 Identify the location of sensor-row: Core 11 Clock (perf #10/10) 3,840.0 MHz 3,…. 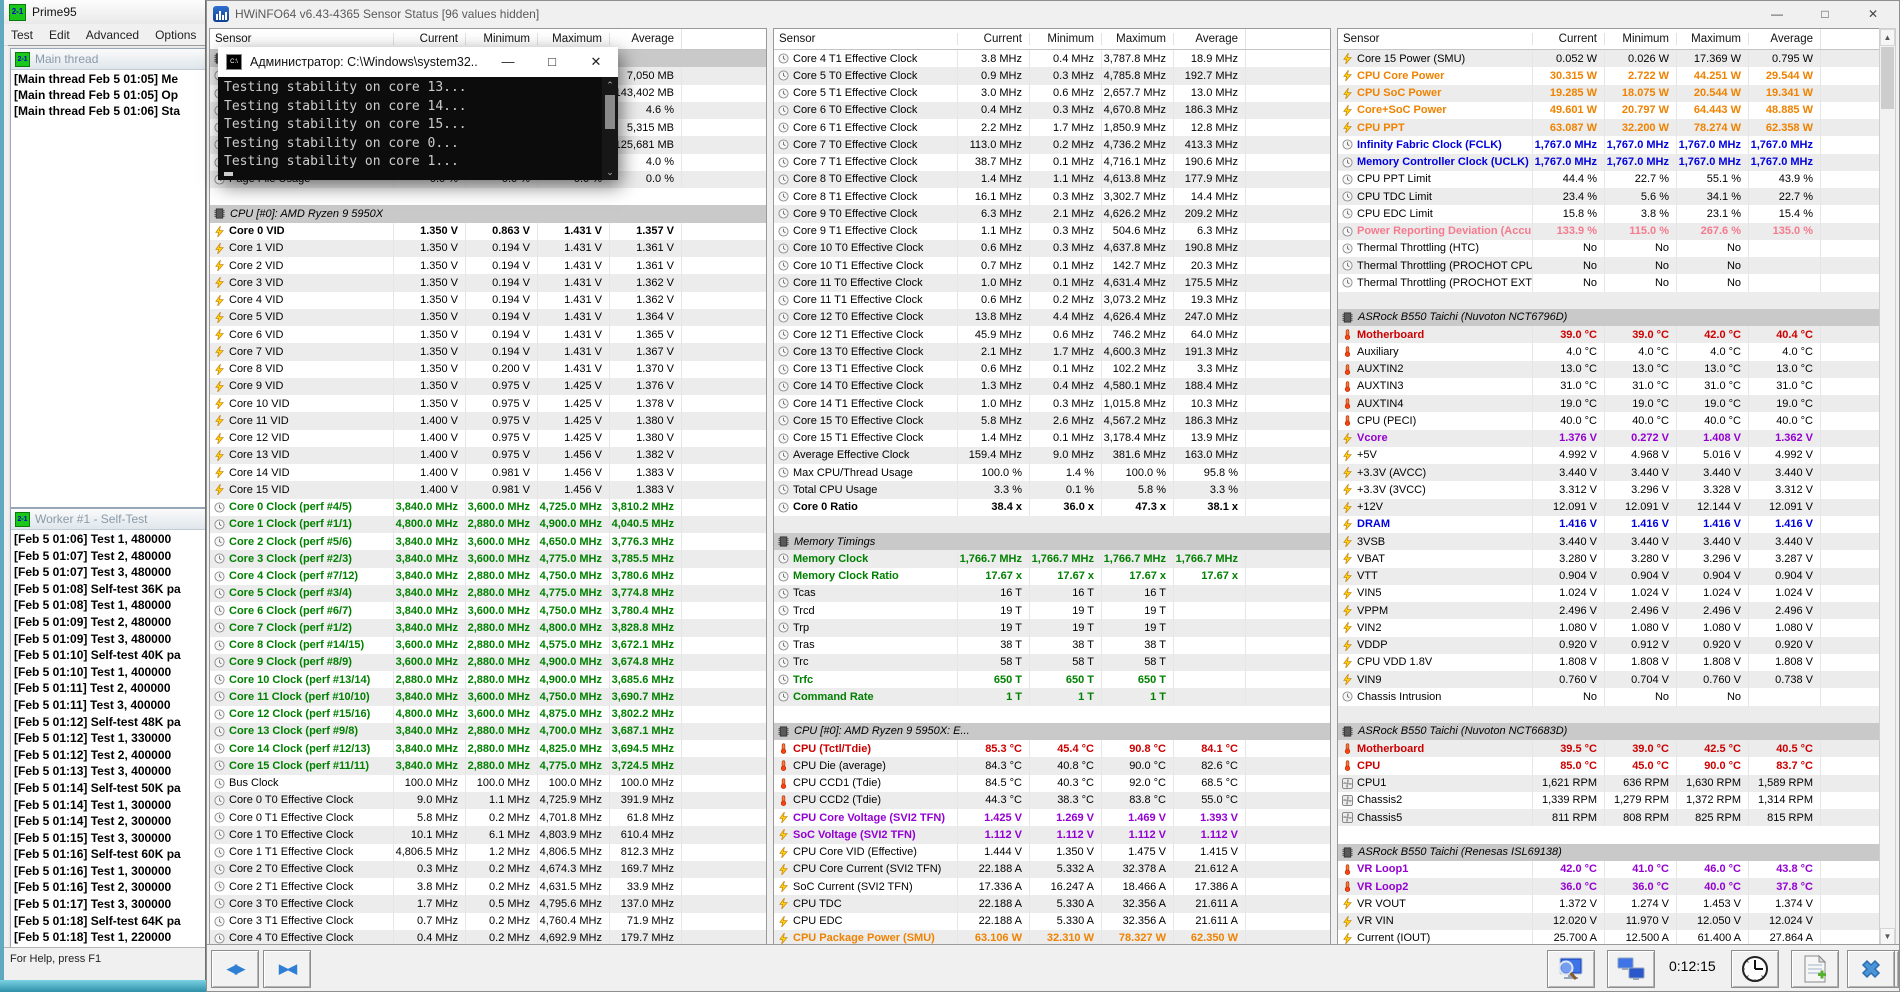
(488, 697).